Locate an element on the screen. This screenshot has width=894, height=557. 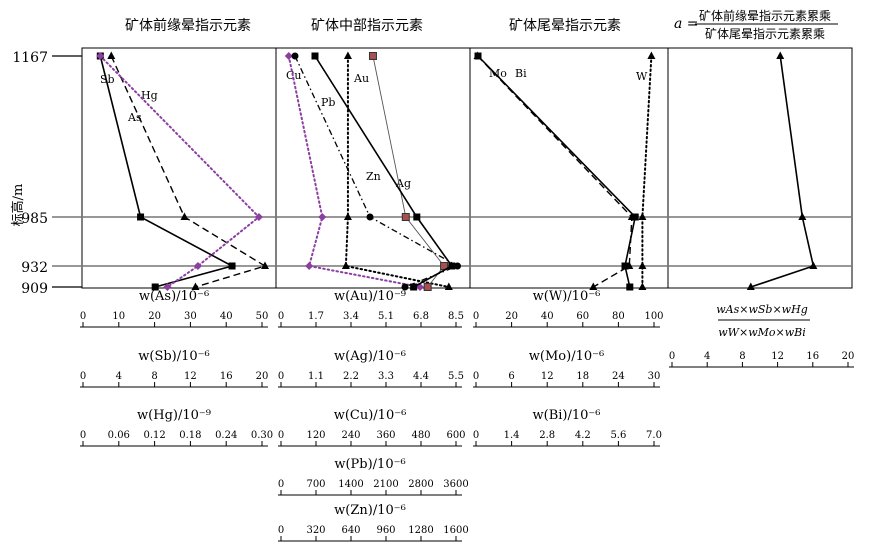
elevation-tick-1167: 1167 is located at coordinates (30, 58).